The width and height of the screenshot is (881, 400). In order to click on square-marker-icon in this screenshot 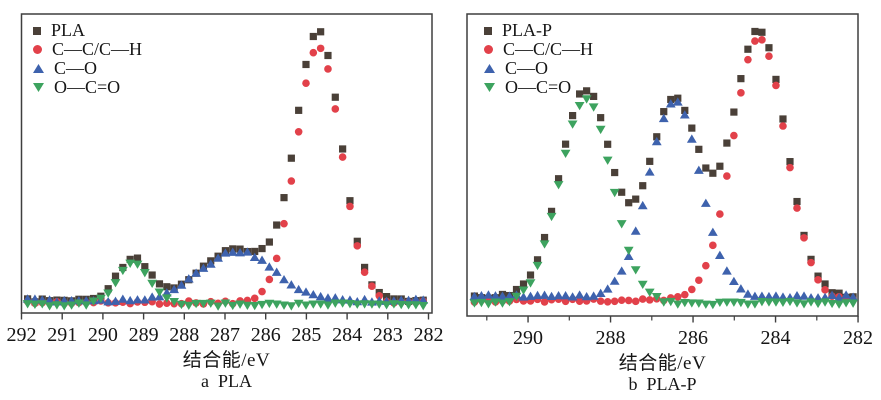, I will do `click(488, 30)`.